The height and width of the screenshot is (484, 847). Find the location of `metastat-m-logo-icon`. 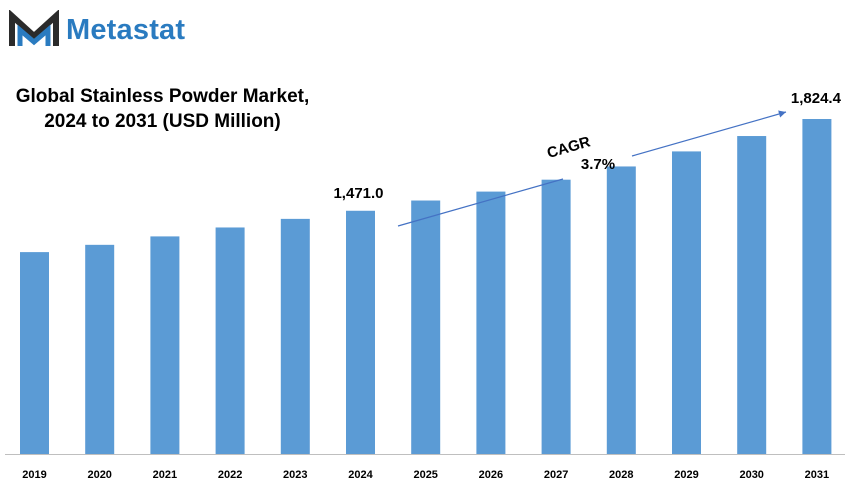

metastat-m-logo-icon is located at coordinates (34, 28).